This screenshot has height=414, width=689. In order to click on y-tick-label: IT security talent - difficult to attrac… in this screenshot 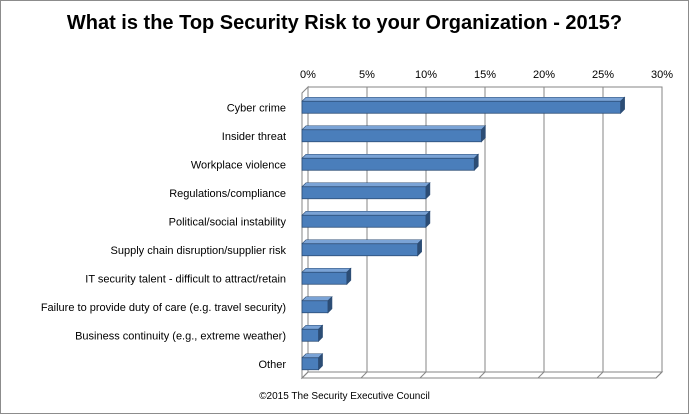, I will do `click(185, 279)`.